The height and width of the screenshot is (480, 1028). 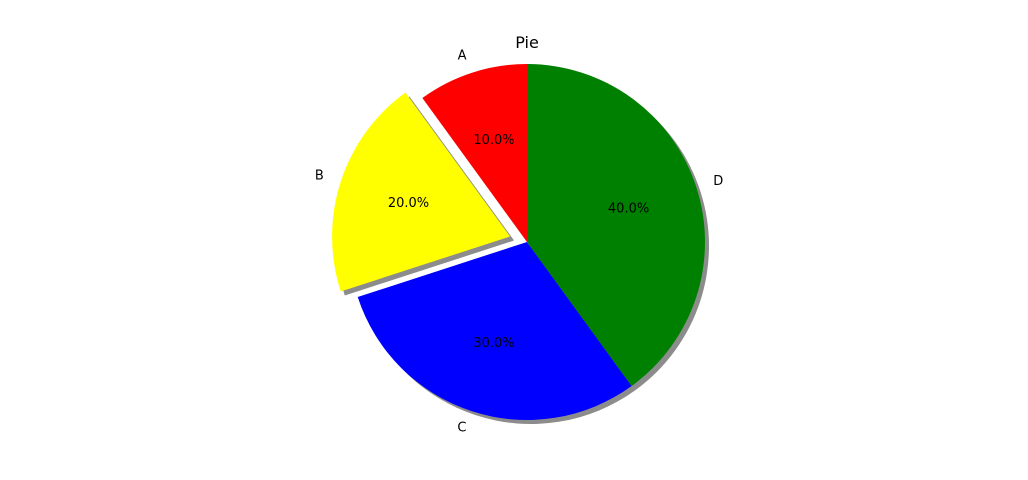 I want to click on percent-label-a: 10.0%, so click(x=493, y=140).